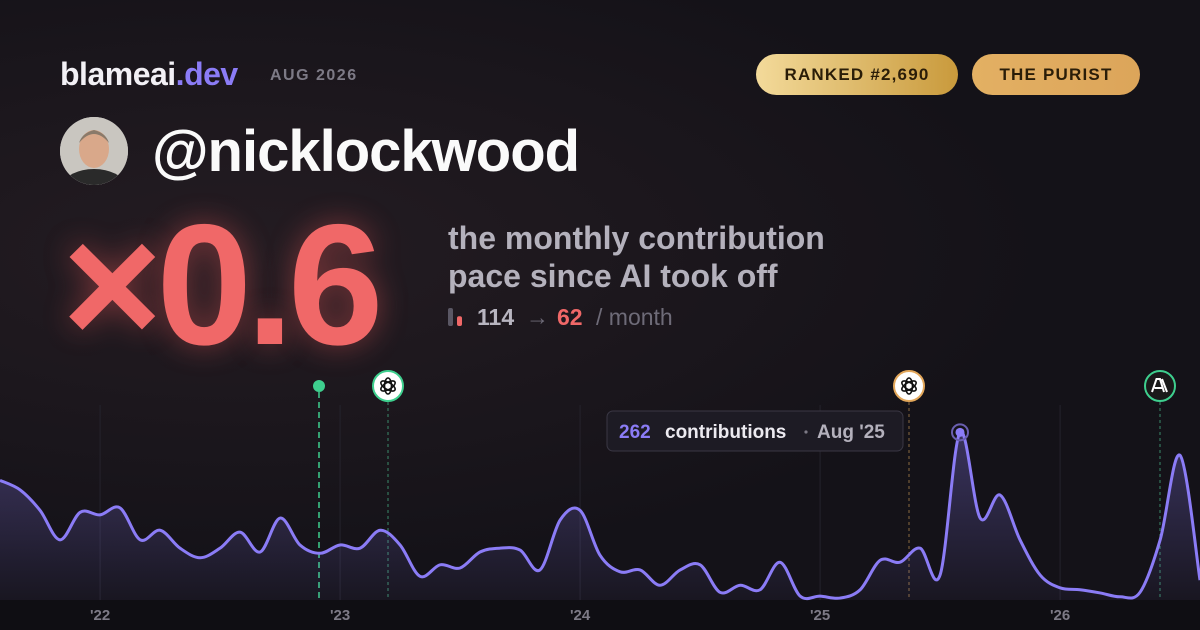 This screenshot has width=1200, height=630. I want to click on description: pace since AI took off, so click(613, 276).